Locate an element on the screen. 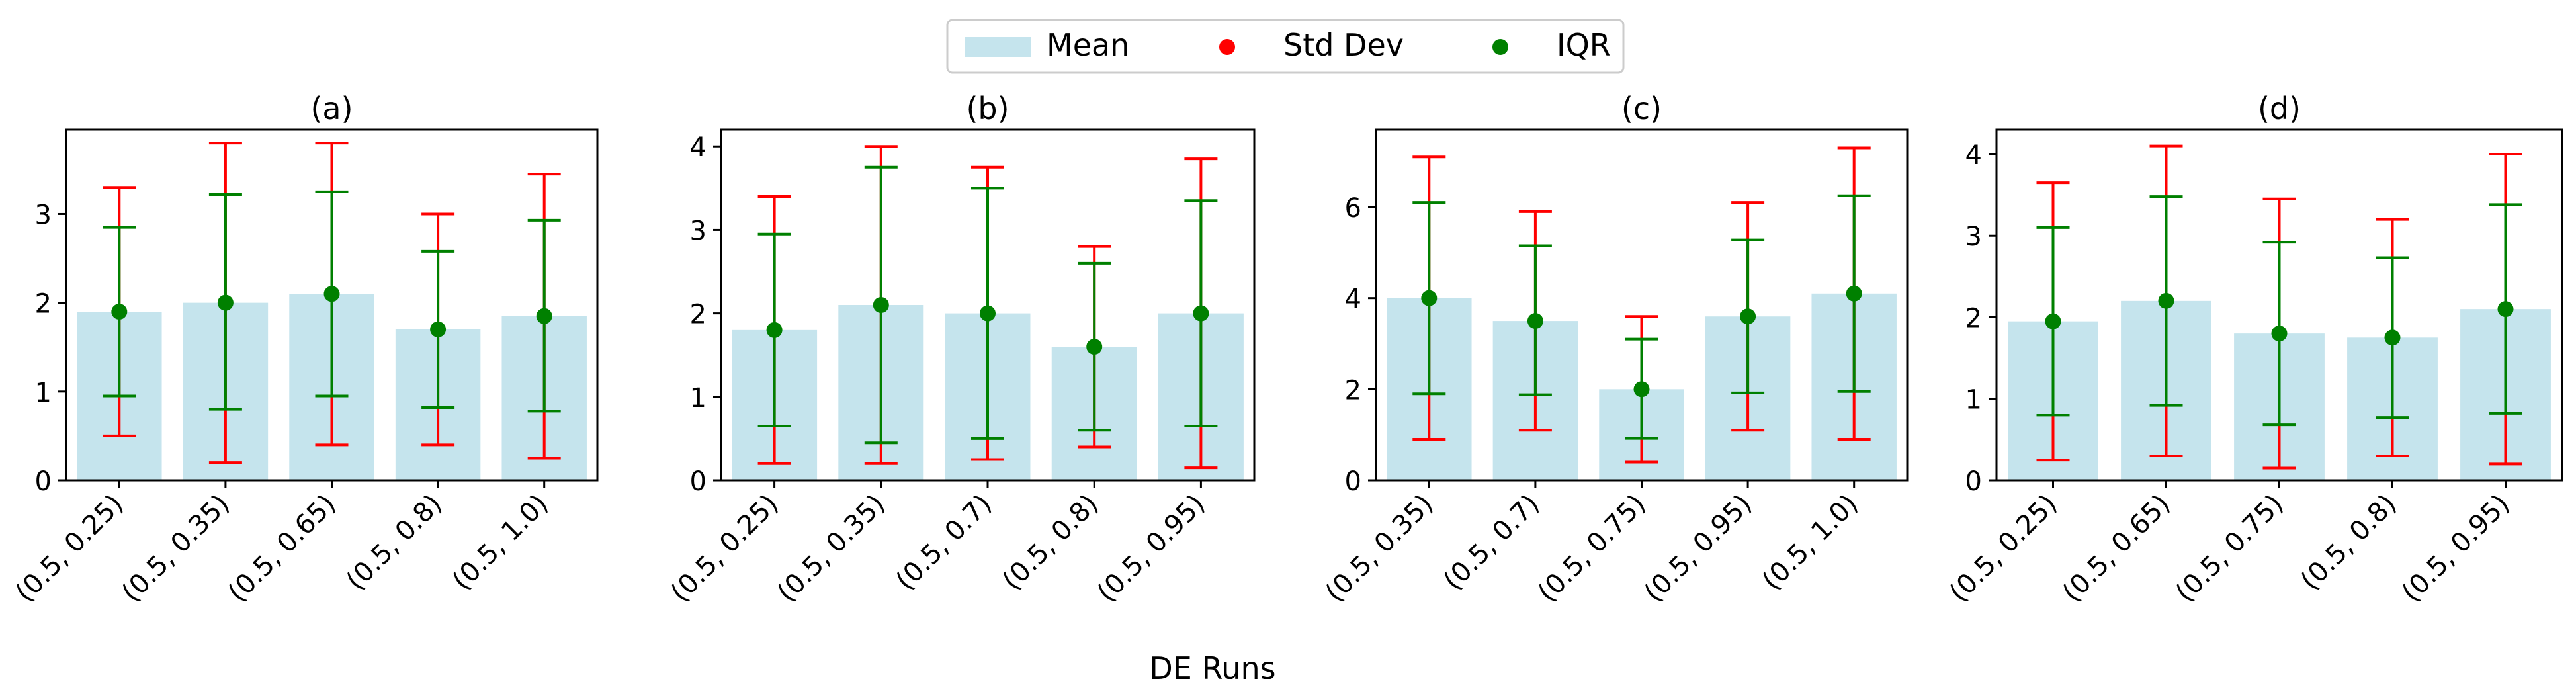 The width and height of the screenshot is (2576, 700). subplot-d-ytick-label: 1 is located at coordinates (1973, 400).